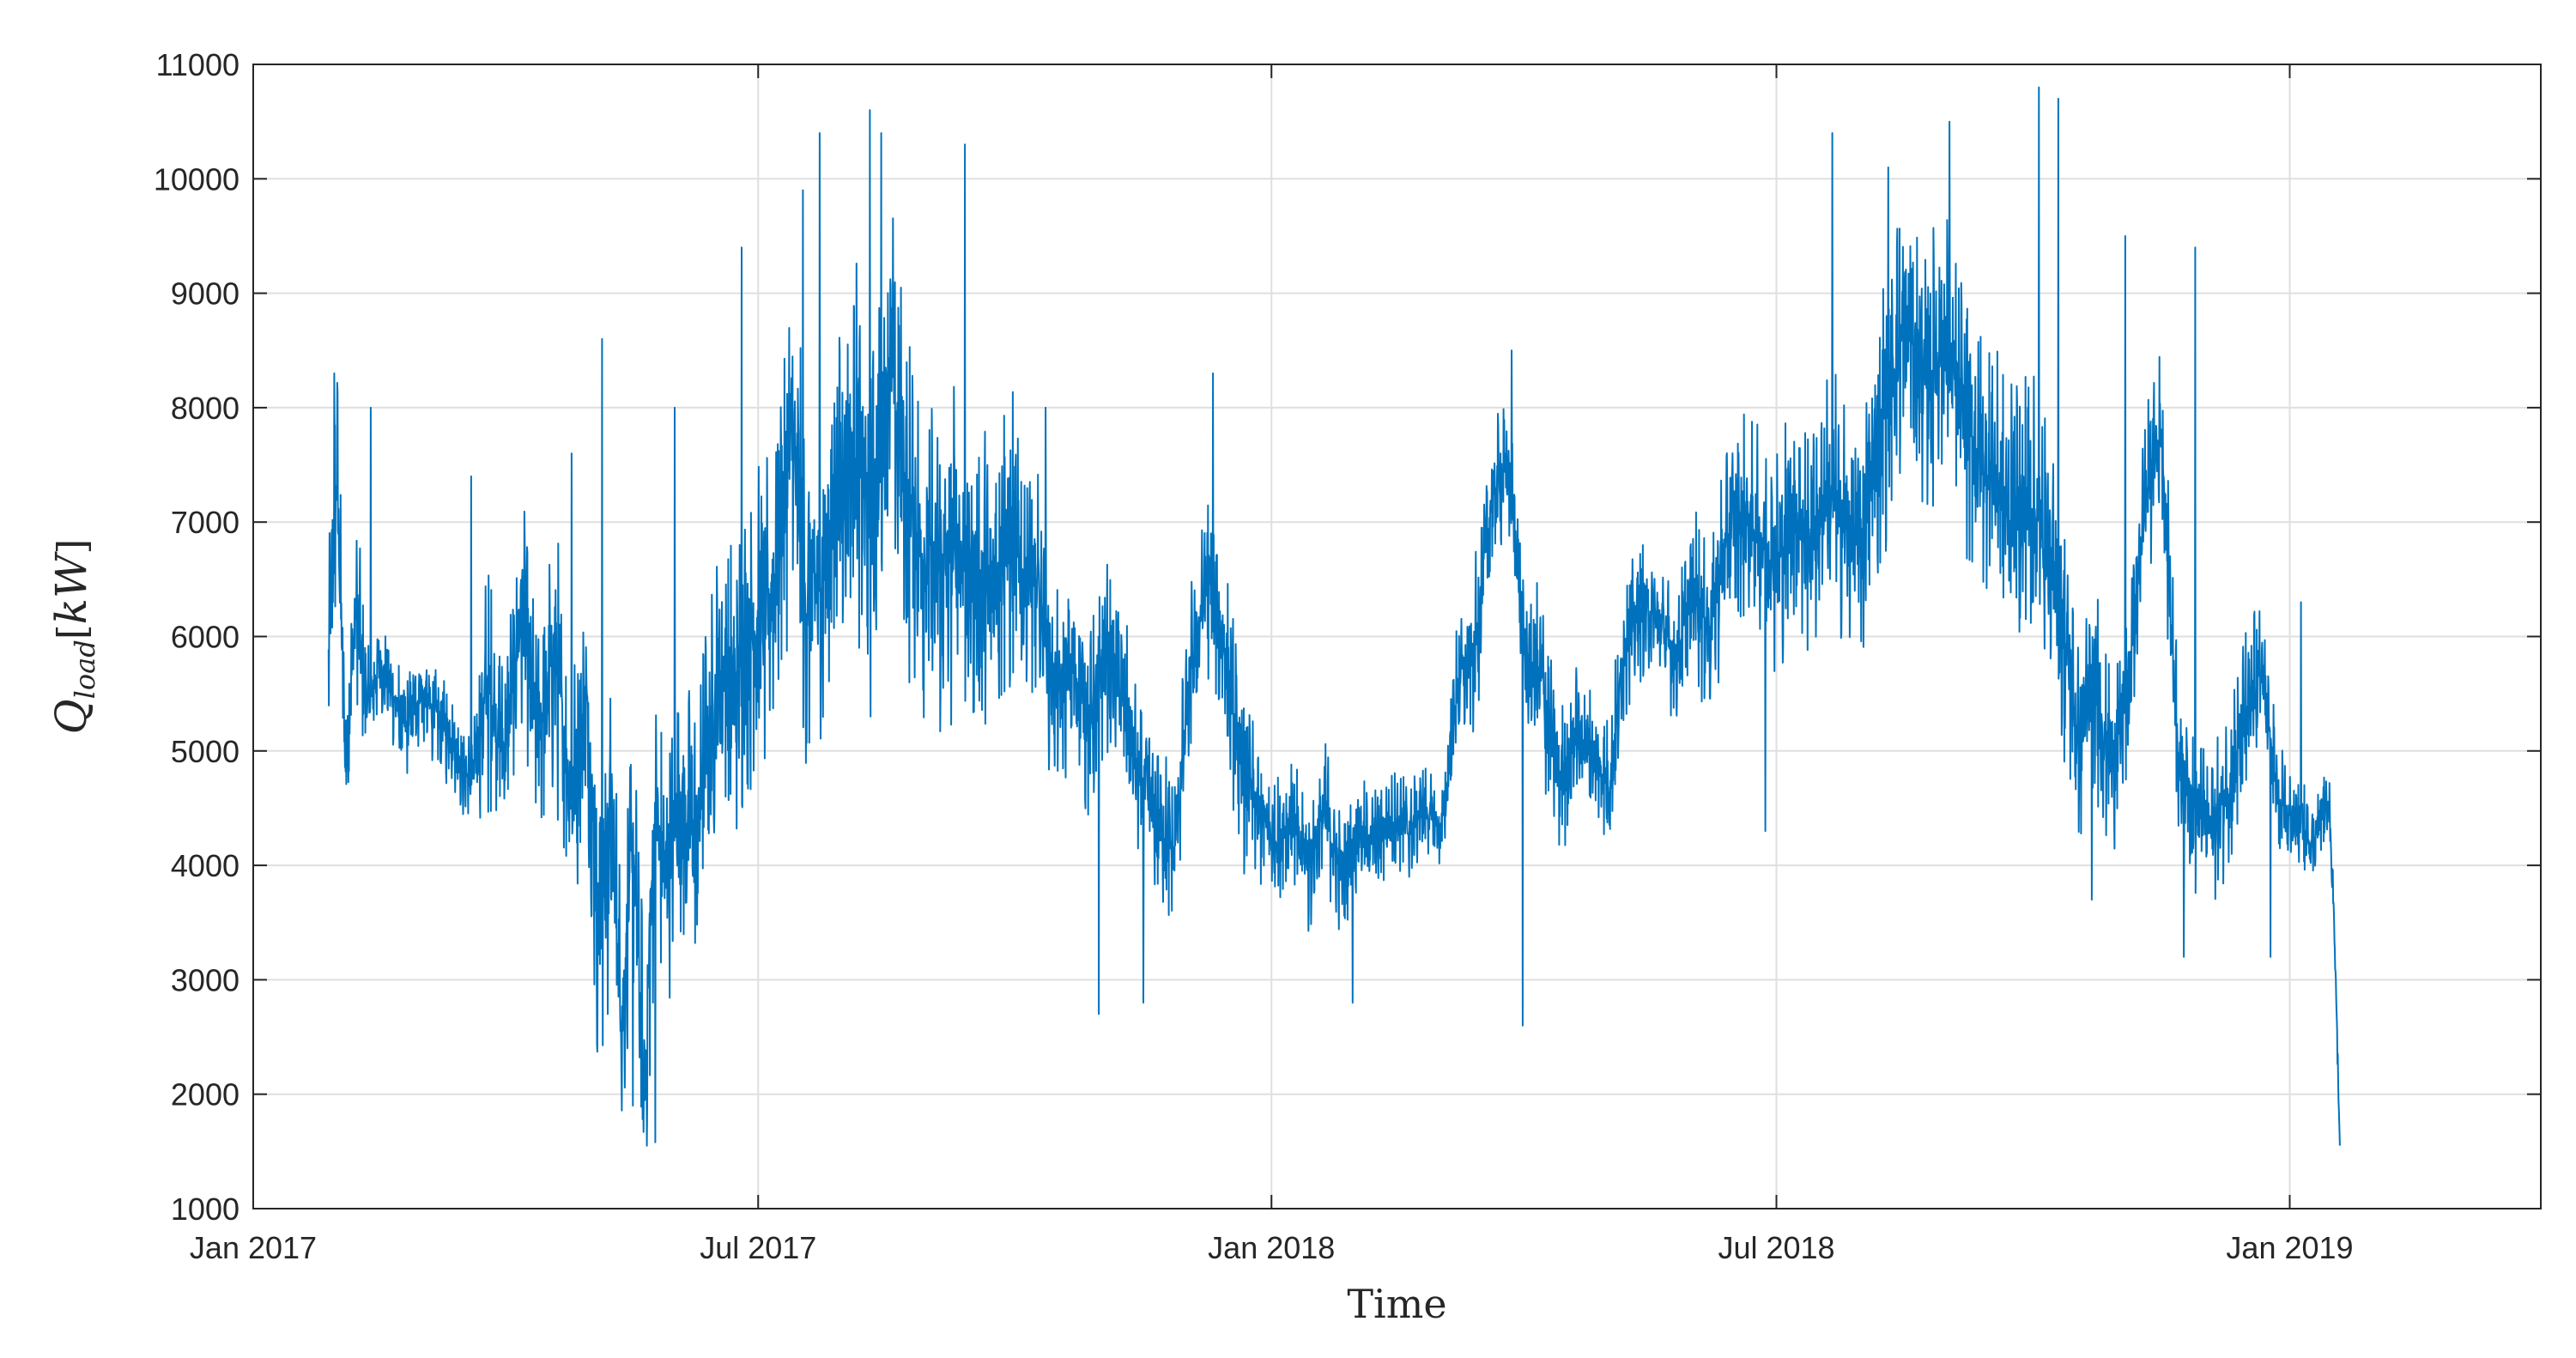 The height and width of the screenshot is (1358, 2576). What do you see at coordinates (196, 179) in the screenshot?
I see `y-tick-label: 10000` at bounding box center [196, 179].